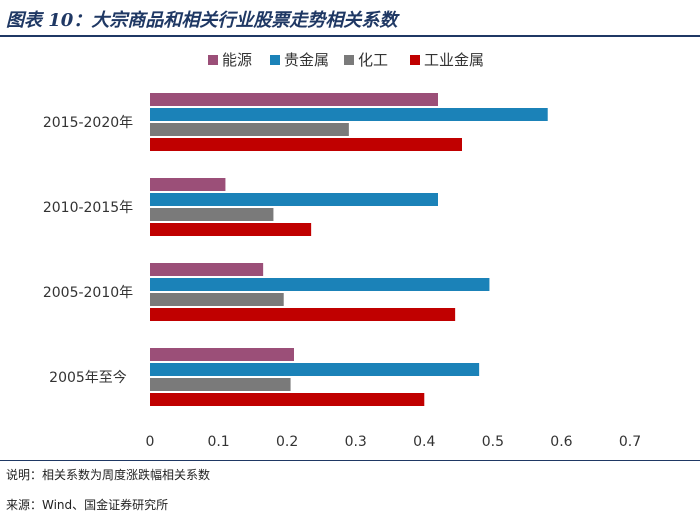 Image resolution: width=700 pixels, height=518 pixels. Describe the element at coordinates (150, 442) in the screenshot. I see `x-tick-label: 0` at that location.